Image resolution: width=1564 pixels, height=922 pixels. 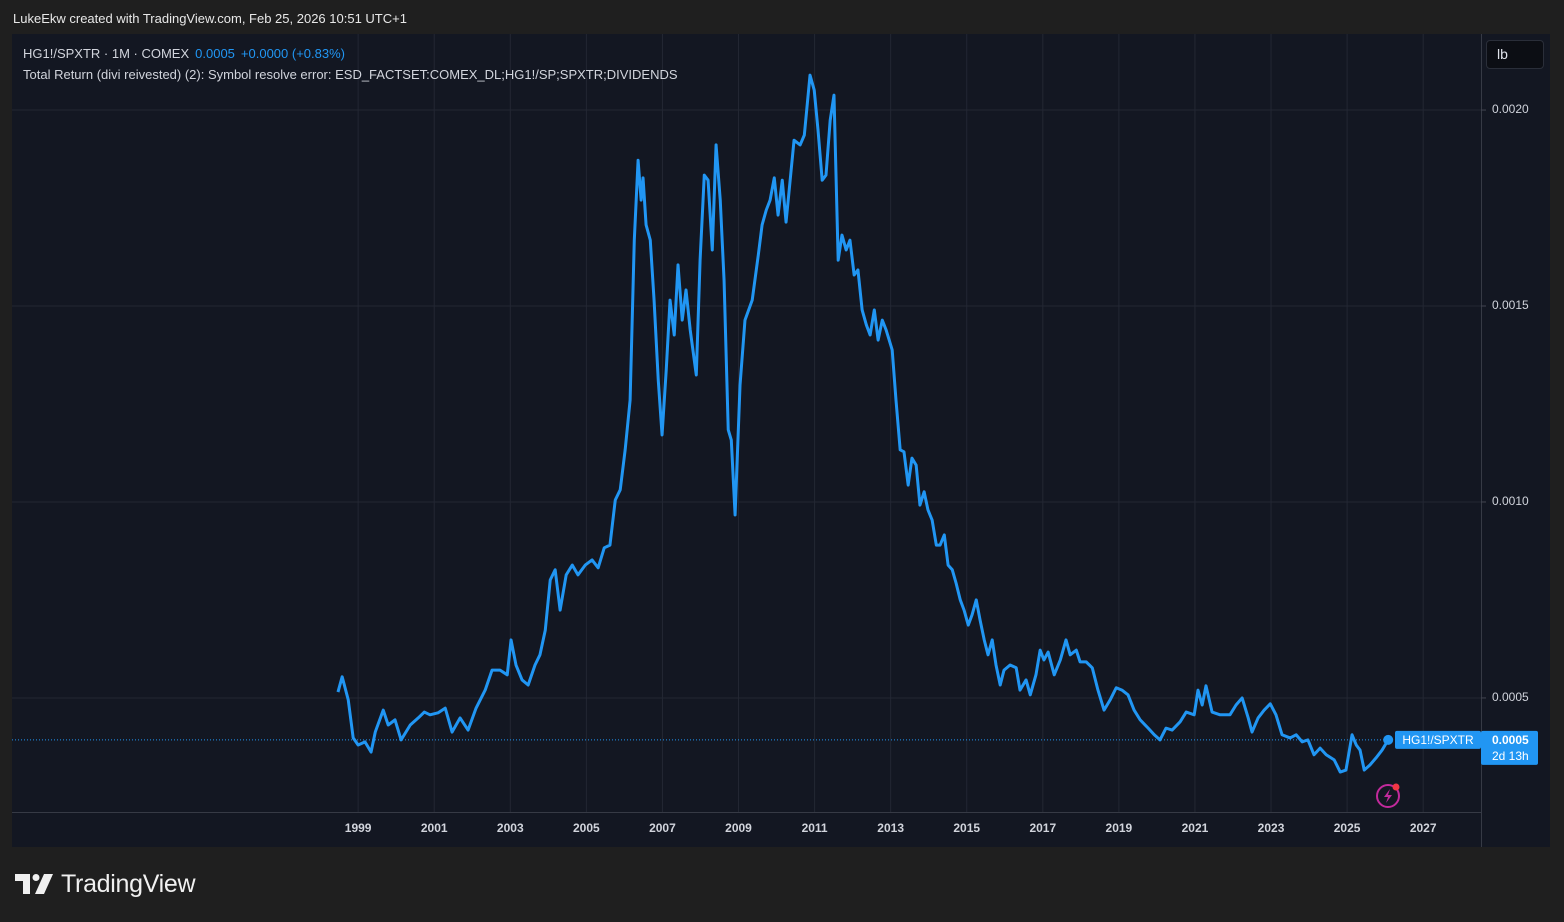 I want to click on series-name-label: HG1!/SPXTR, so click(x=1438, y=740).